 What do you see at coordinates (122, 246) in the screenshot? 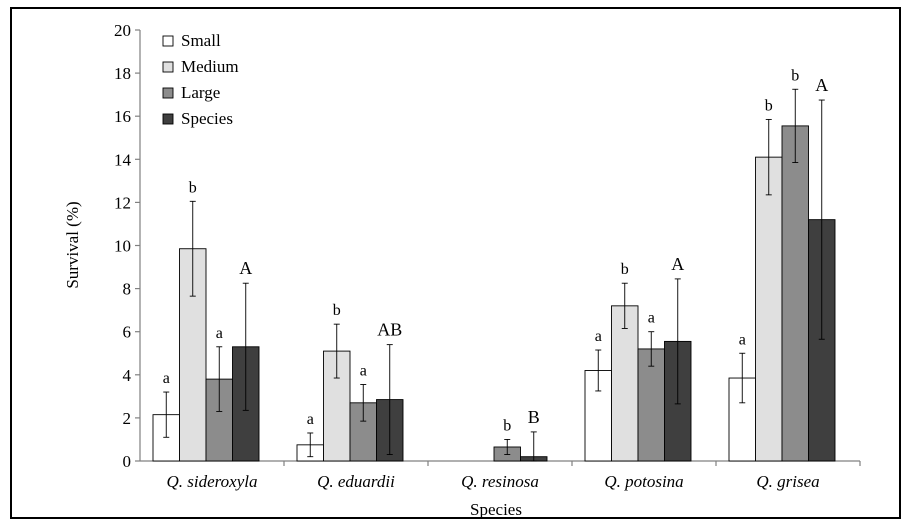
I see `y-tick-label: 10` at bounding box center [122, 246].